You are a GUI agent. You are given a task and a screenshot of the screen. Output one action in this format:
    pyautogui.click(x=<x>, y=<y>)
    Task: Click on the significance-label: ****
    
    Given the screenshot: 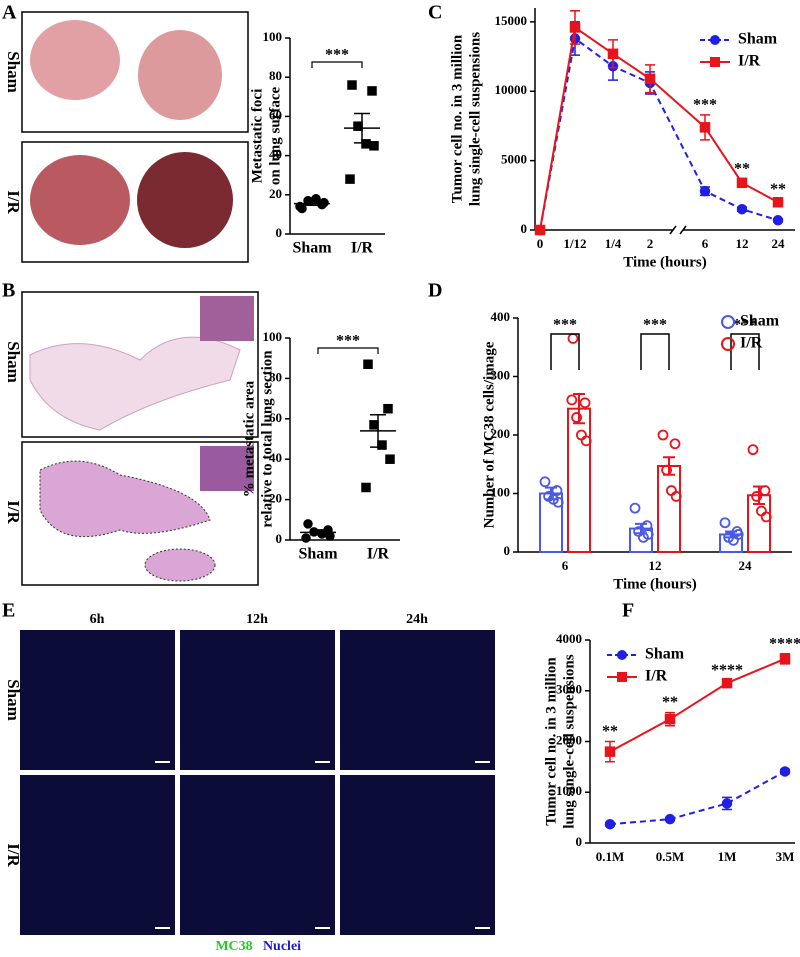 What is the action you would take?
    pyautogui.click(x=727, y=670)
    